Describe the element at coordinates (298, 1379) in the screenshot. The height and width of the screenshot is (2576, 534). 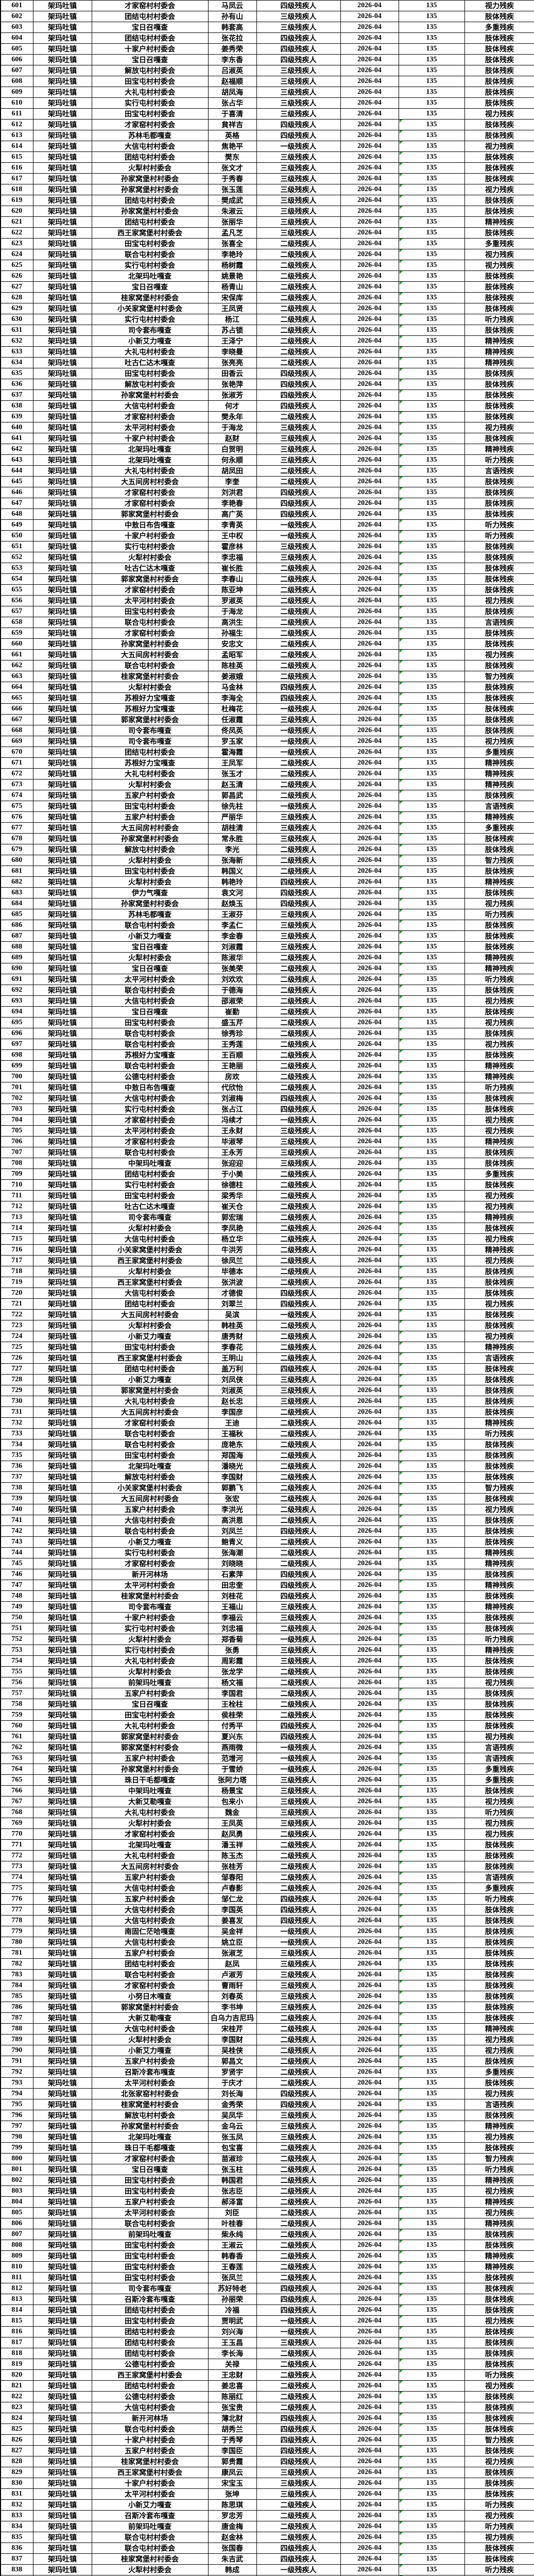
I see `cell-disability-level: 三级残疾人` at that location.